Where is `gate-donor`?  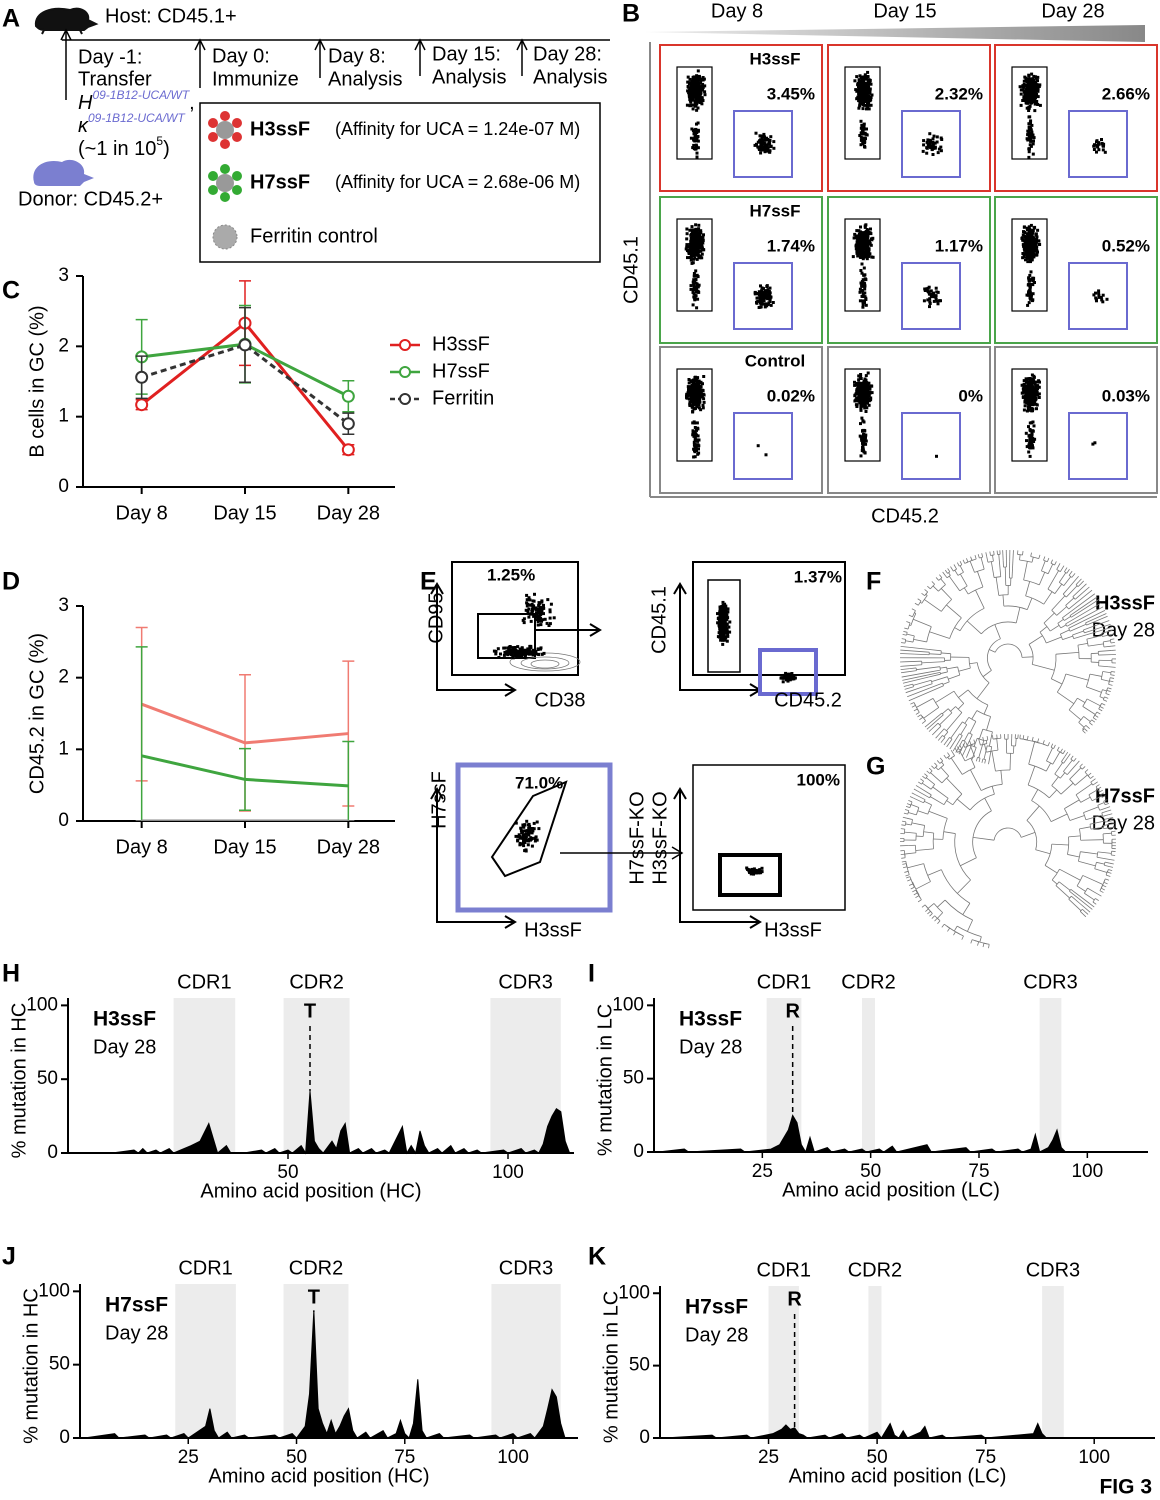 gate-donor is located at coordinates (931, 446).